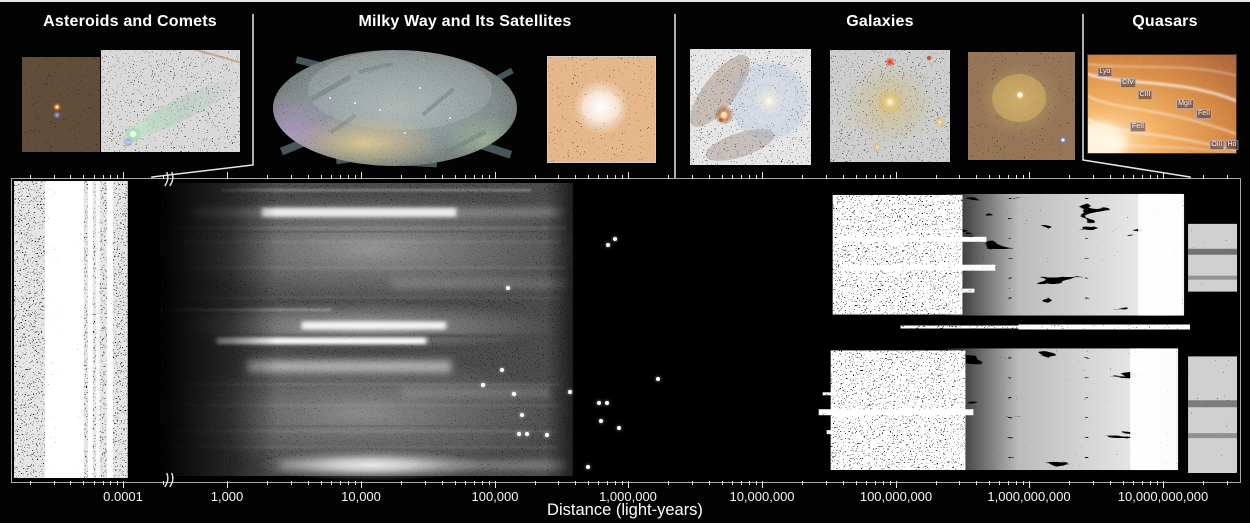  What do you see at coordinates (1185, 104) in the screenshot?
I see `spectral-line-label: MgII` at bounding box center [1185, 104].